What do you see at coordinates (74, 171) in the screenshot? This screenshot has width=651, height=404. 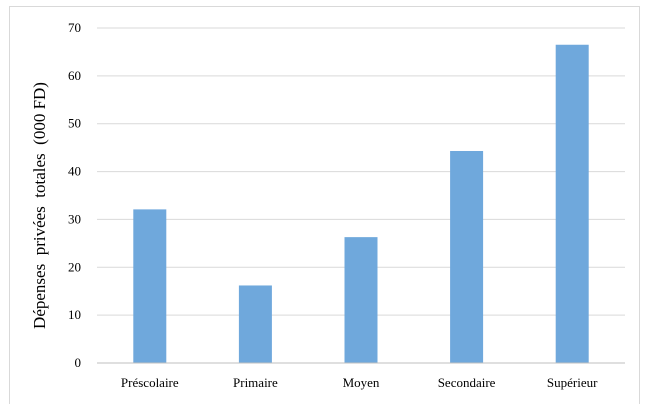 I see `y-tick-label: 40` at bounding box center [74, 171].